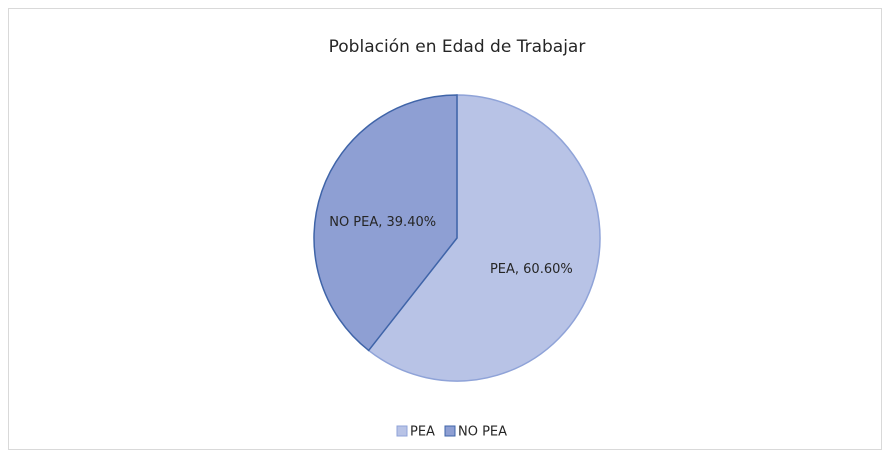 This screenshot has height=456, width=890. Describe the element at coordinates (531, 269) in the screenshot. I see `data-label: PEA, 60.60%` at that location.